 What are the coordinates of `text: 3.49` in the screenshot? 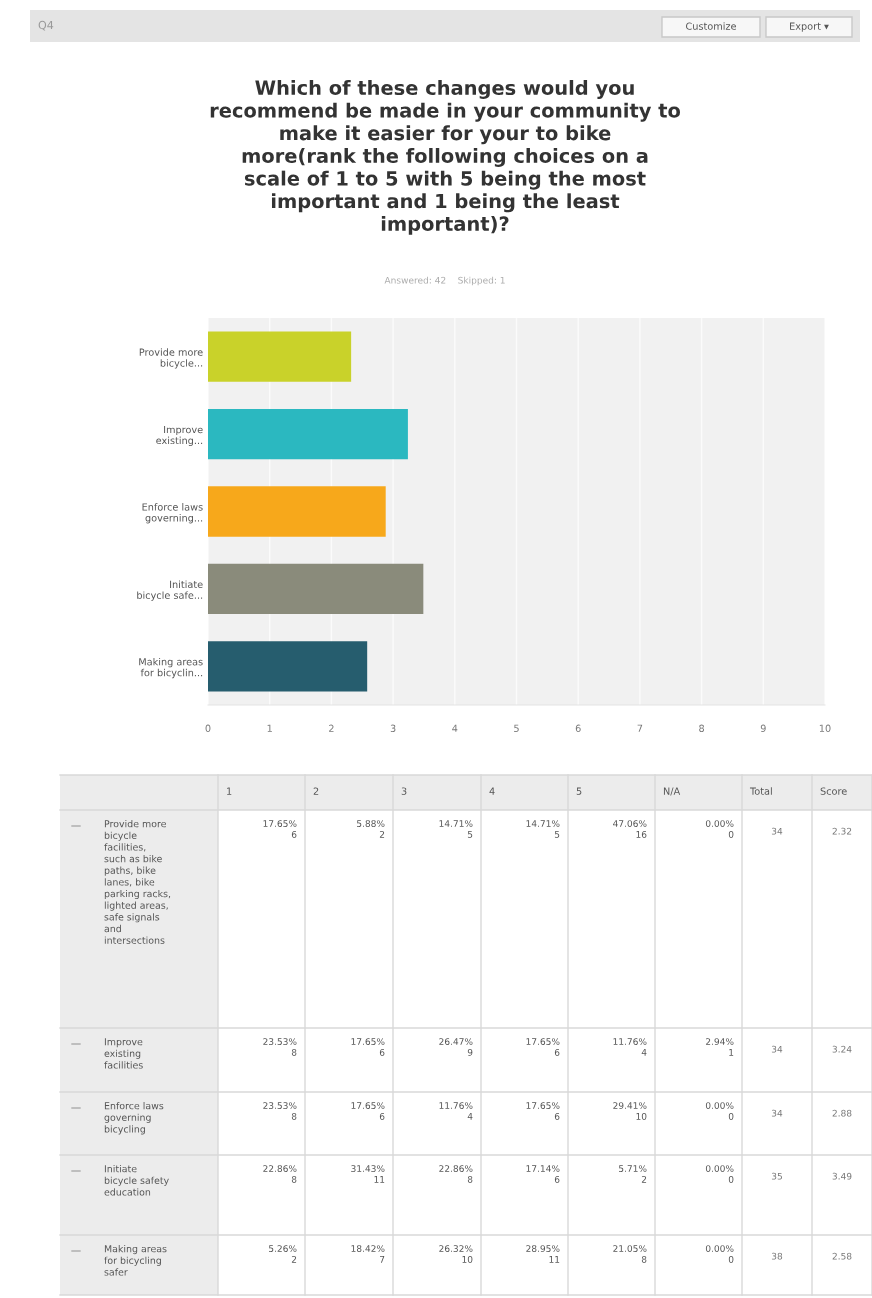 It's located at (842, 1176).